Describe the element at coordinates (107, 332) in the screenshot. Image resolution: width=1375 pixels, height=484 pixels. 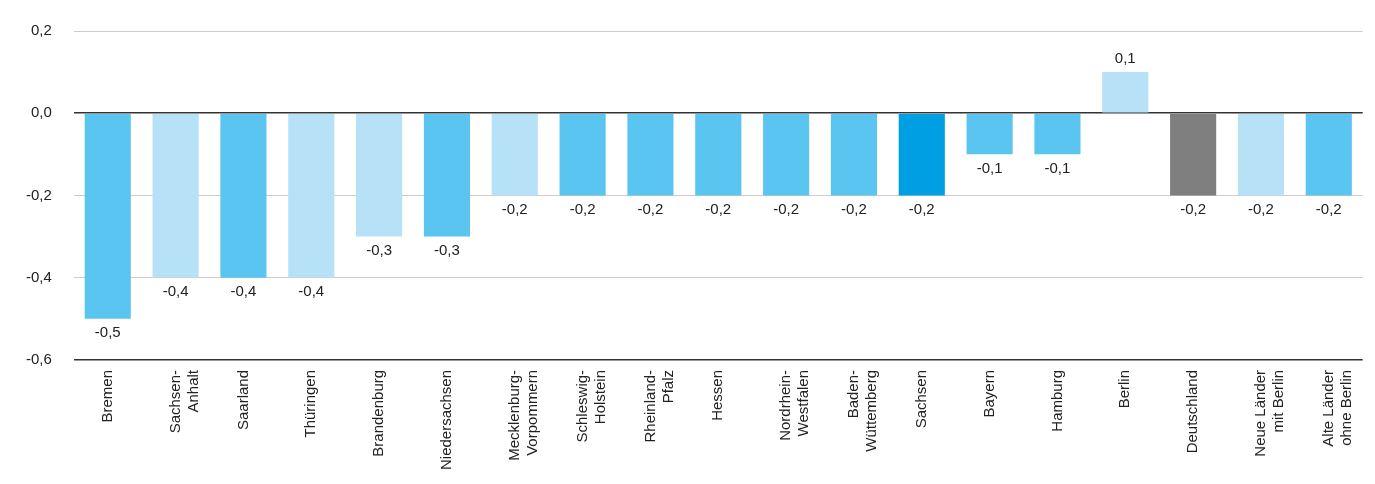
I see `data-label: -0,5` at that location.